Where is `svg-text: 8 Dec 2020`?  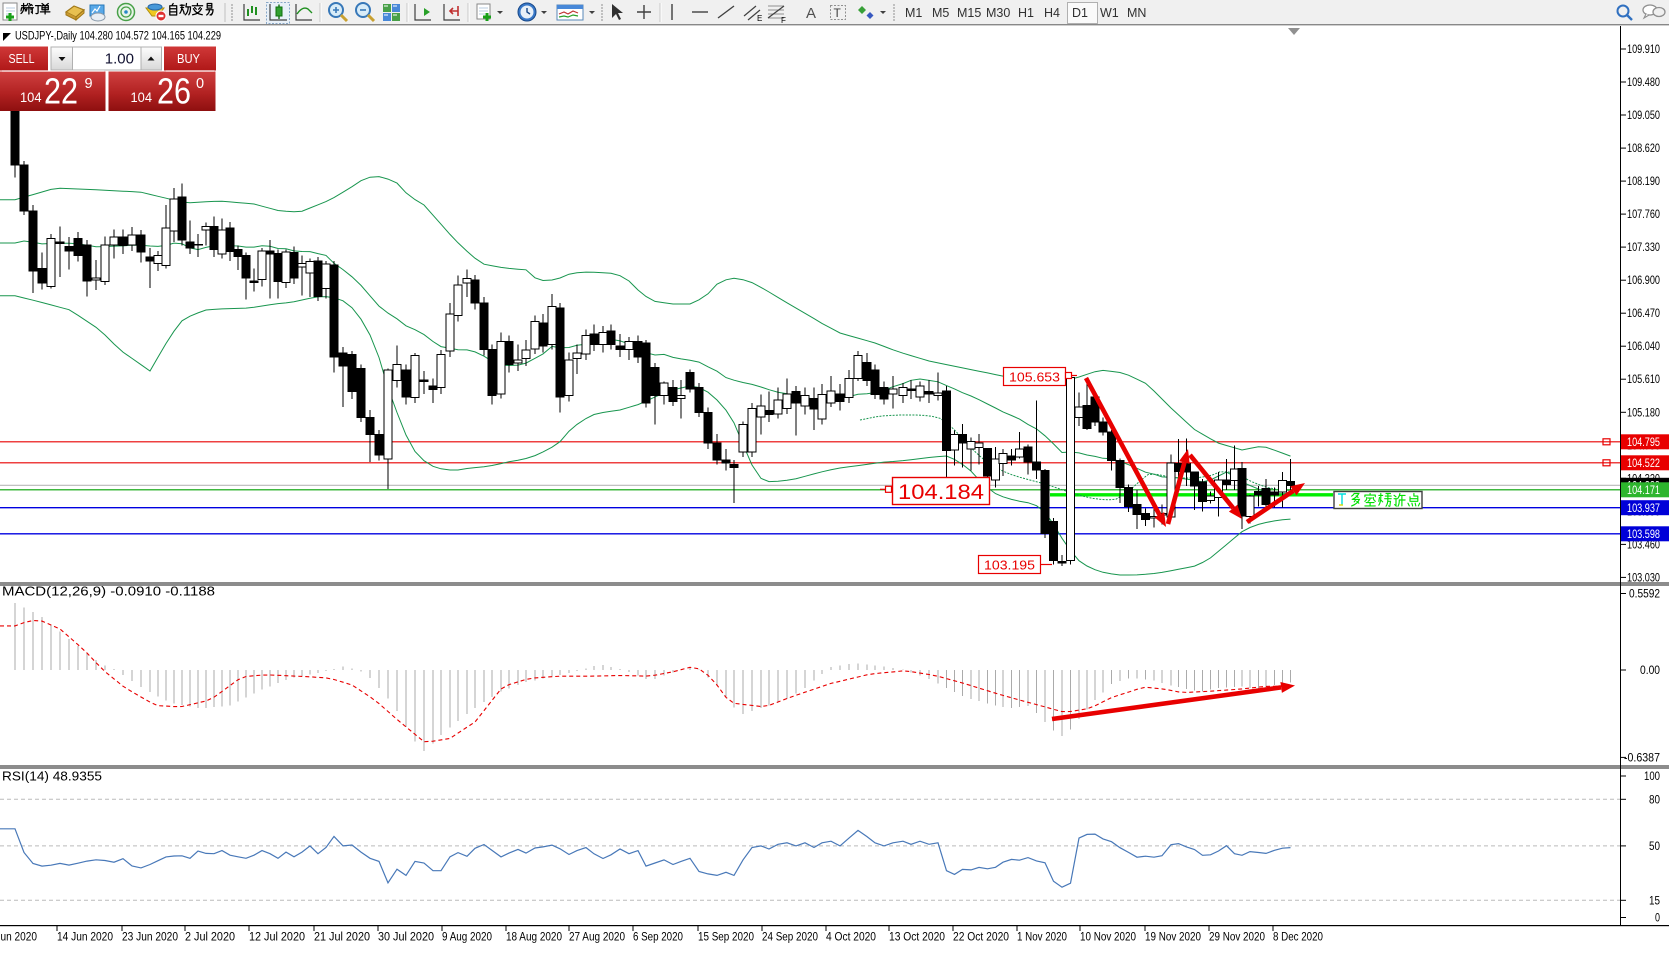
svg-text: 8 Dec 2020 is located at coordinates (1298, 938).